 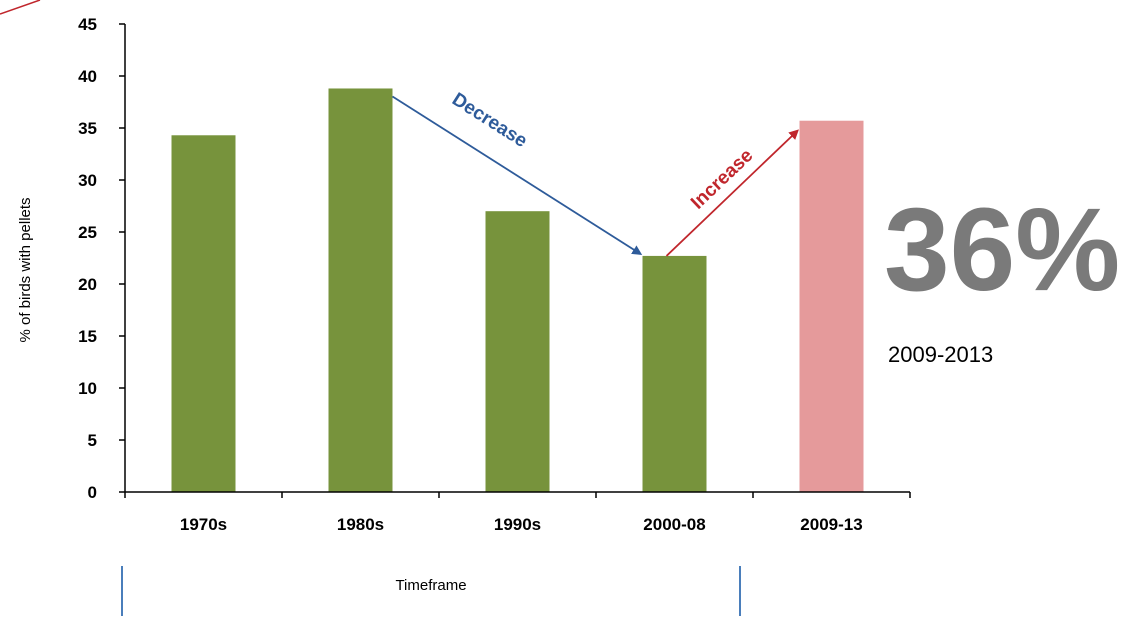 I want to click on y-tick-label: 15, so click(x=87, y=336).